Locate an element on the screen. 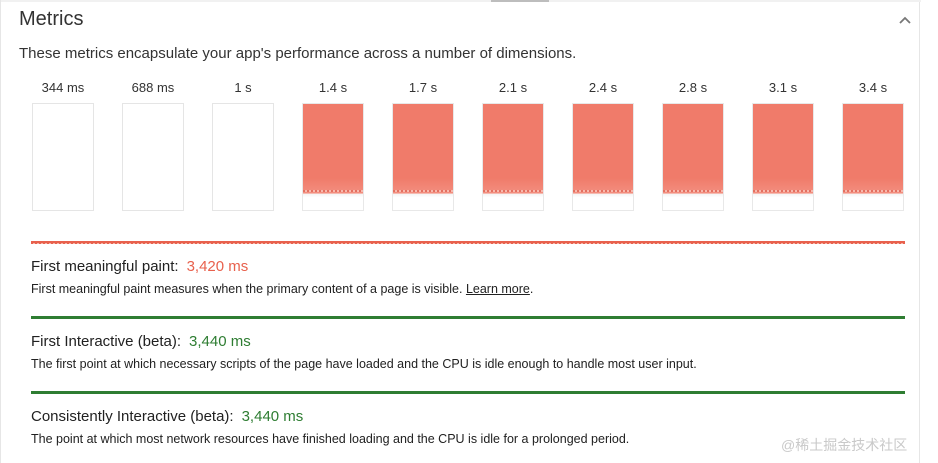 The height and width of the screenshot is (463, 938). frame-time-label: 1.7 s is located at coordinates (423, 87).